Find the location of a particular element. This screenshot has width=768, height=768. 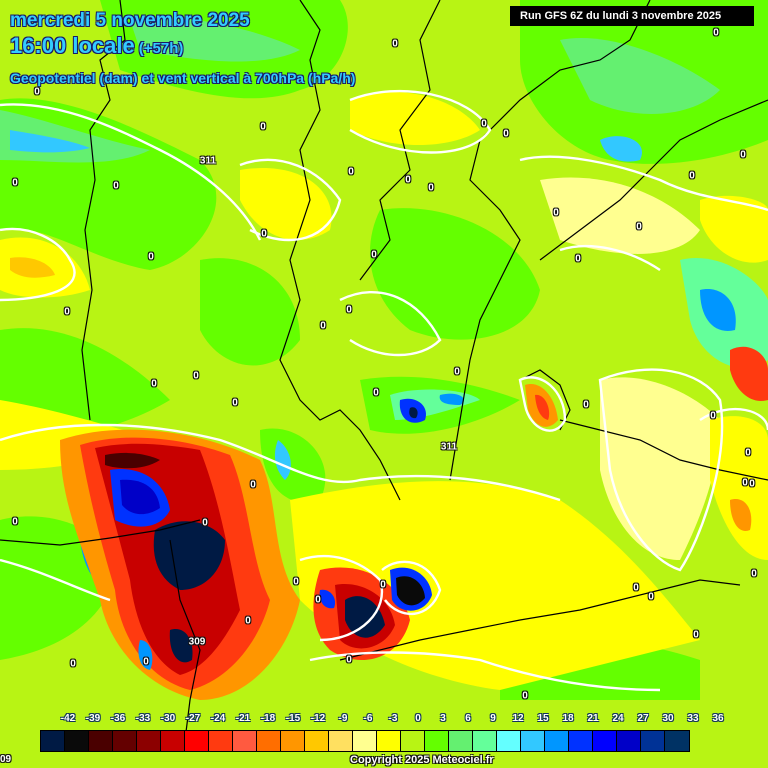

forecast-date: mercredi 5 novembre 2025 is located at coordinates (130, 20).